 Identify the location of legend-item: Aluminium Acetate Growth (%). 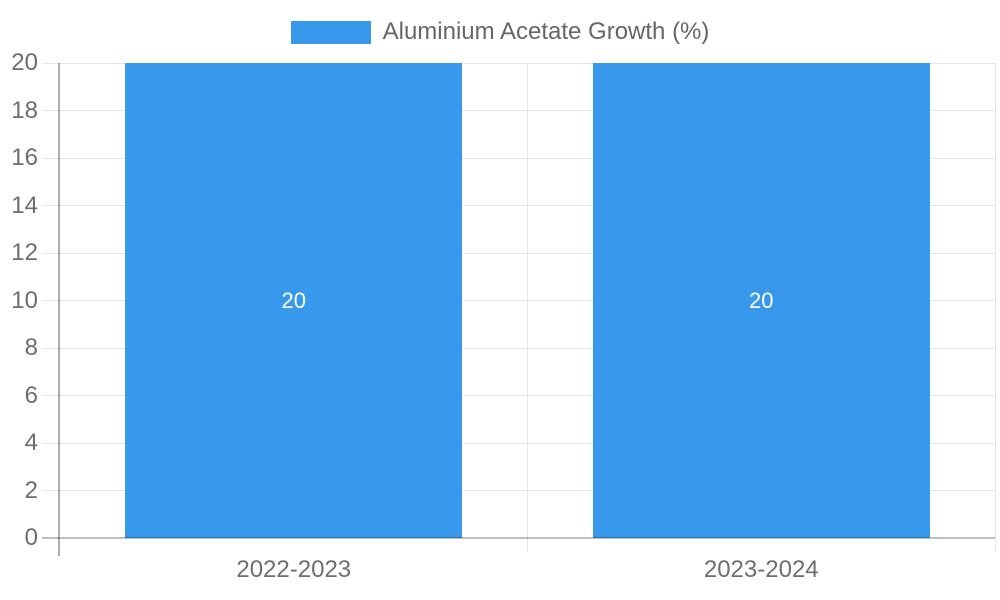
(500, 31).